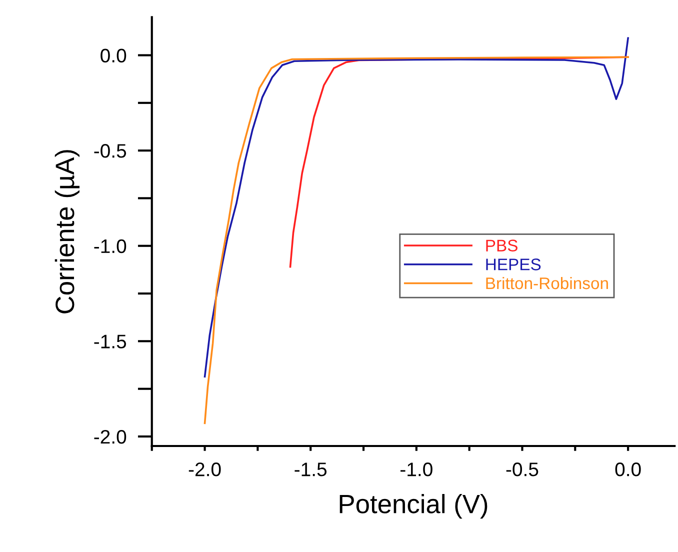  I want to click on x-tick-label: -1.0, so click(416, 469).